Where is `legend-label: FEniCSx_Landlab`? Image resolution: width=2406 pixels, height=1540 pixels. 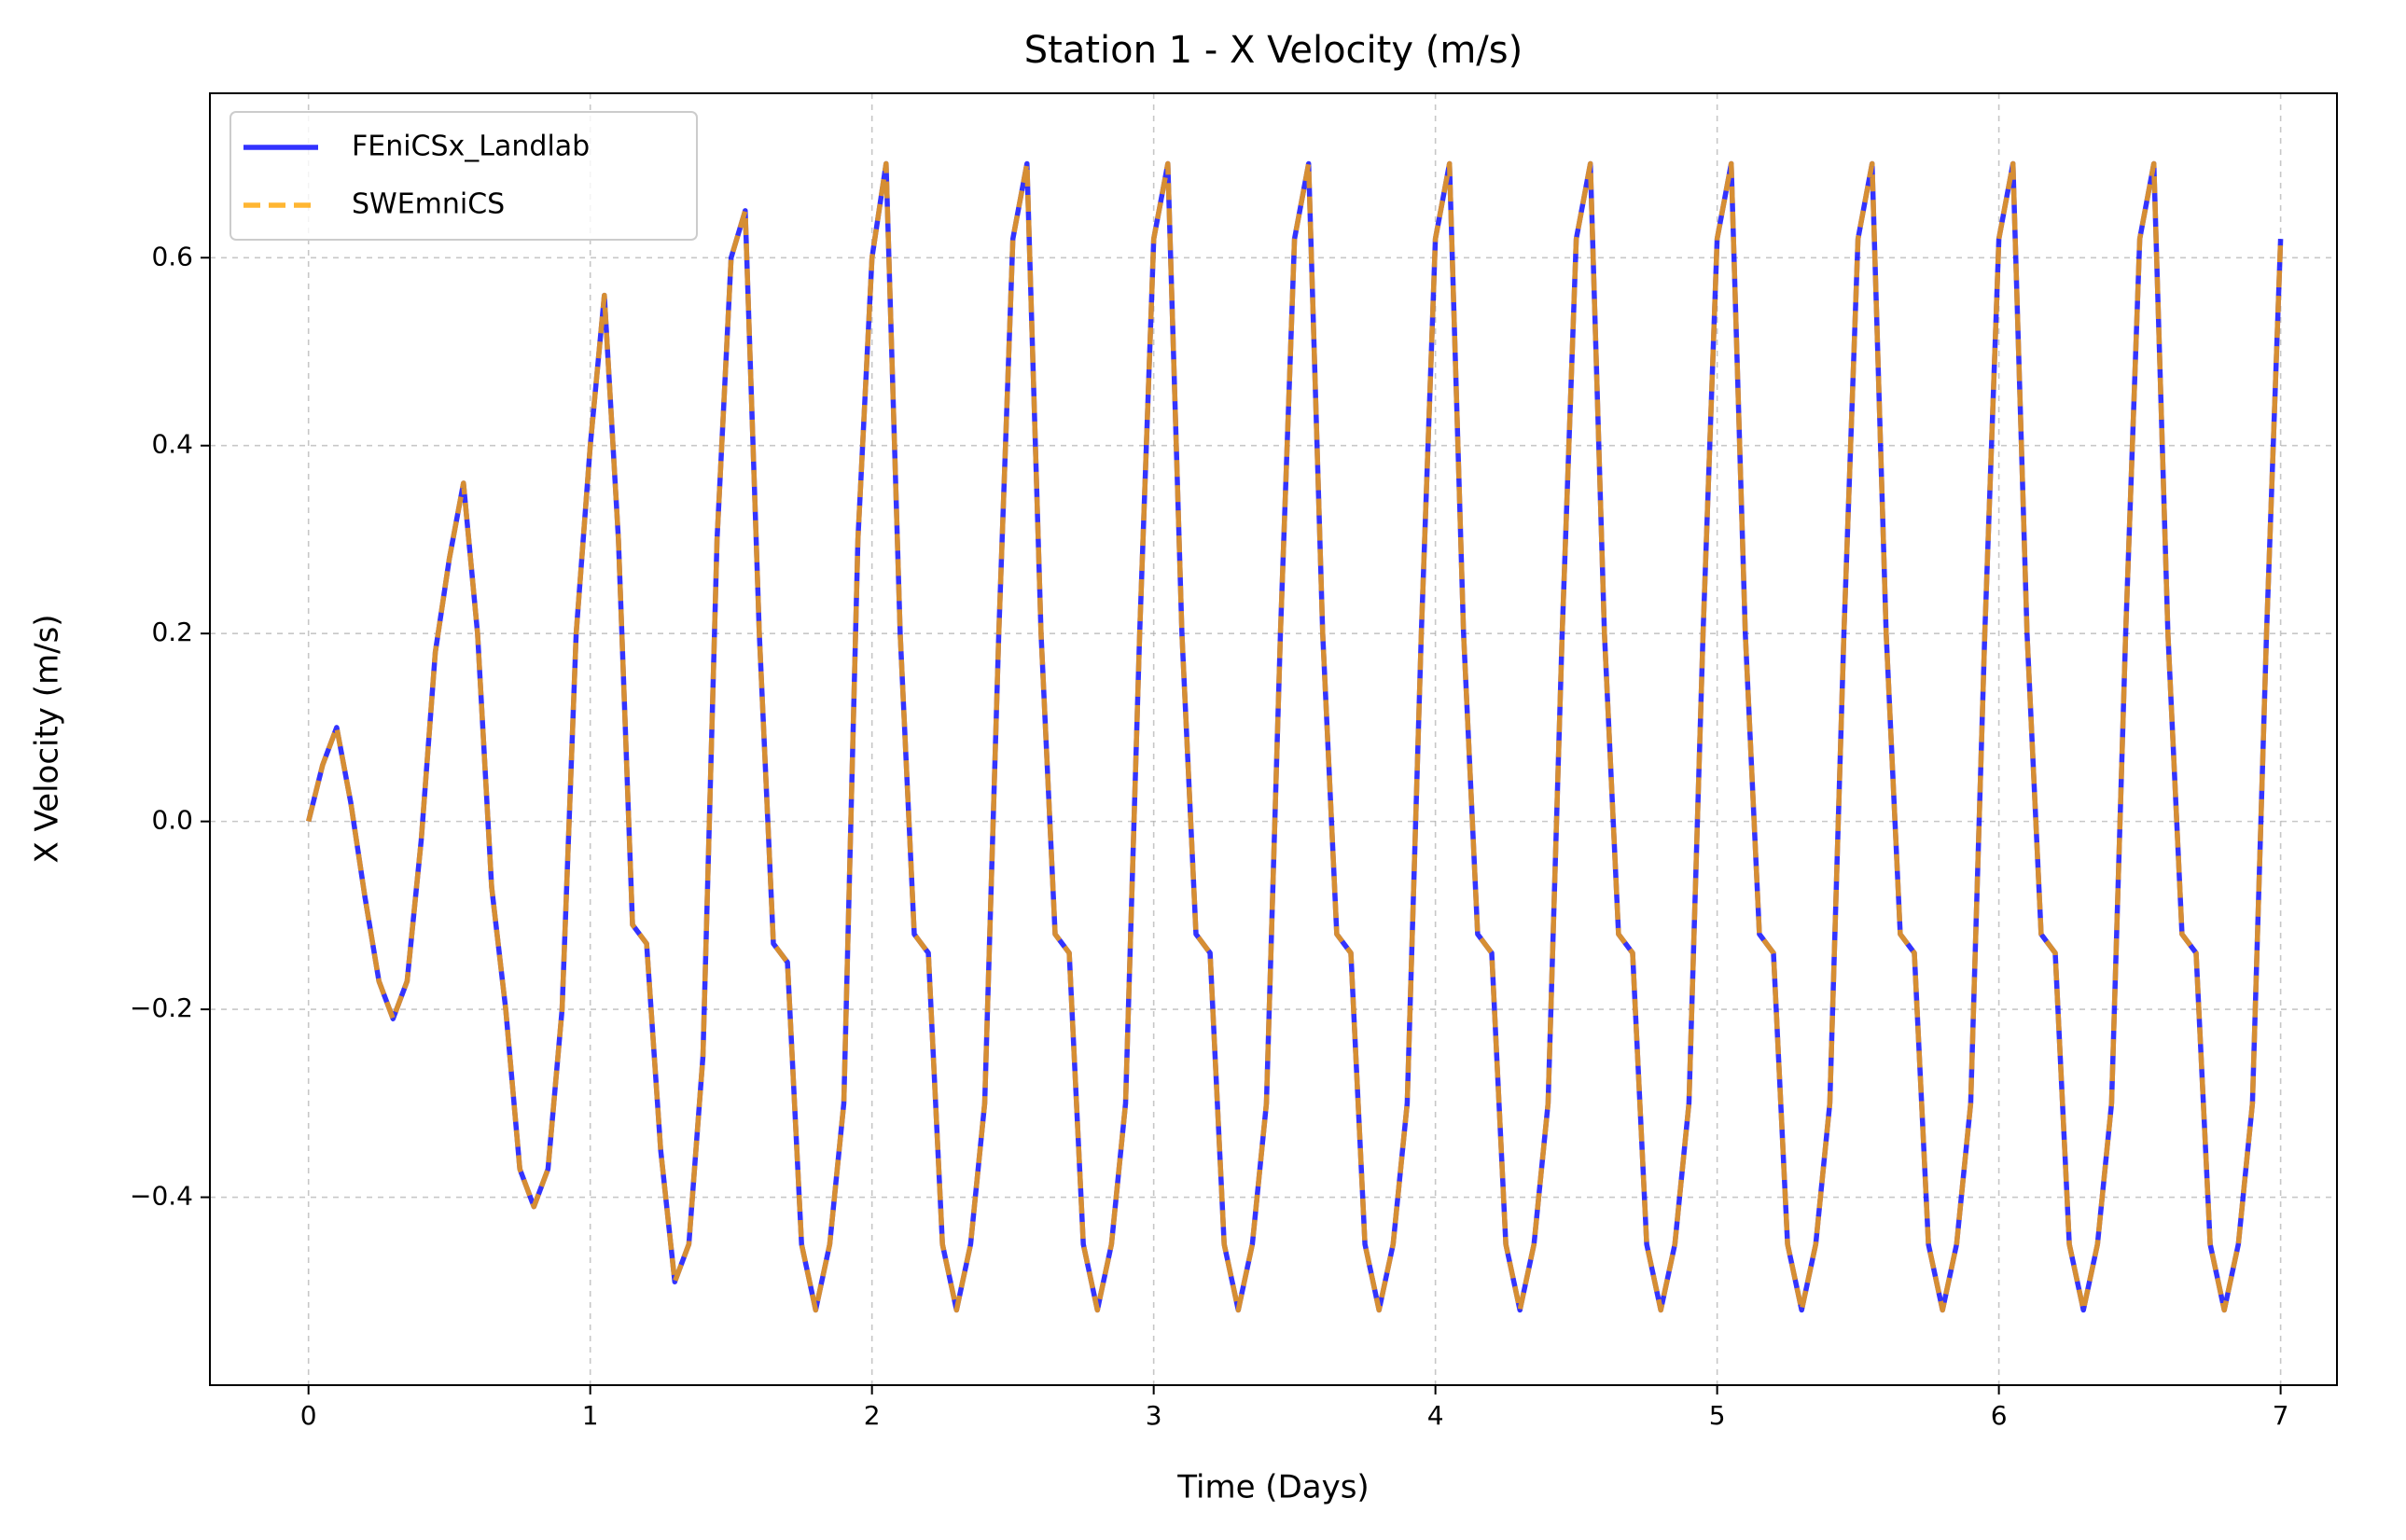
legend-label: FEniCSx_Landlab is located at coordinates (471, 147).